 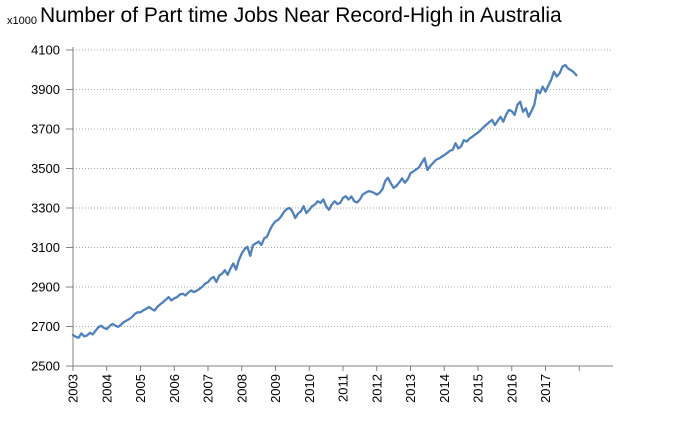 What do you see at coordinates (45, 89) in the screenshot?
I see `y-tick-label: 3900` at bounding box center [45, 89].